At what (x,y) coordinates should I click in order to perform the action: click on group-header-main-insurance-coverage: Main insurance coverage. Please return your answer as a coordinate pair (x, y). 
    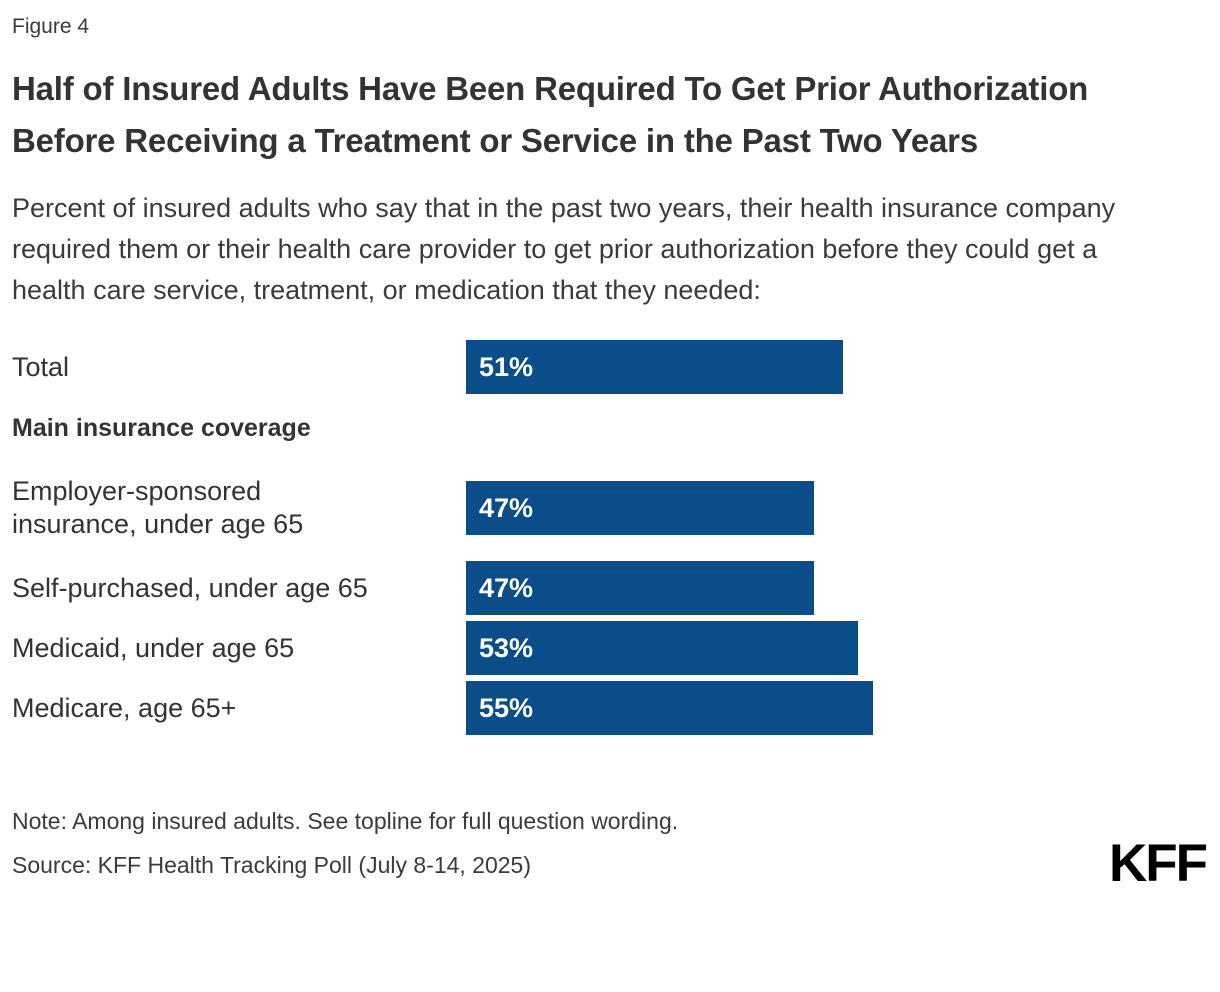
    Looking at the image, I should click on (161, 428).